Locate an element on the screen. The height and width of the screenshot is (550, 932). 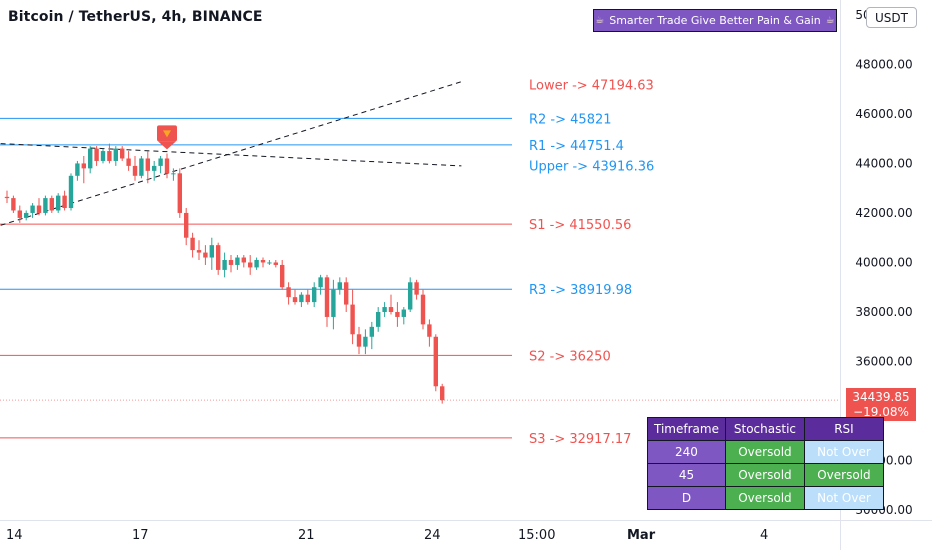
header-rsi: RSI is located at coordinates (843, 429).